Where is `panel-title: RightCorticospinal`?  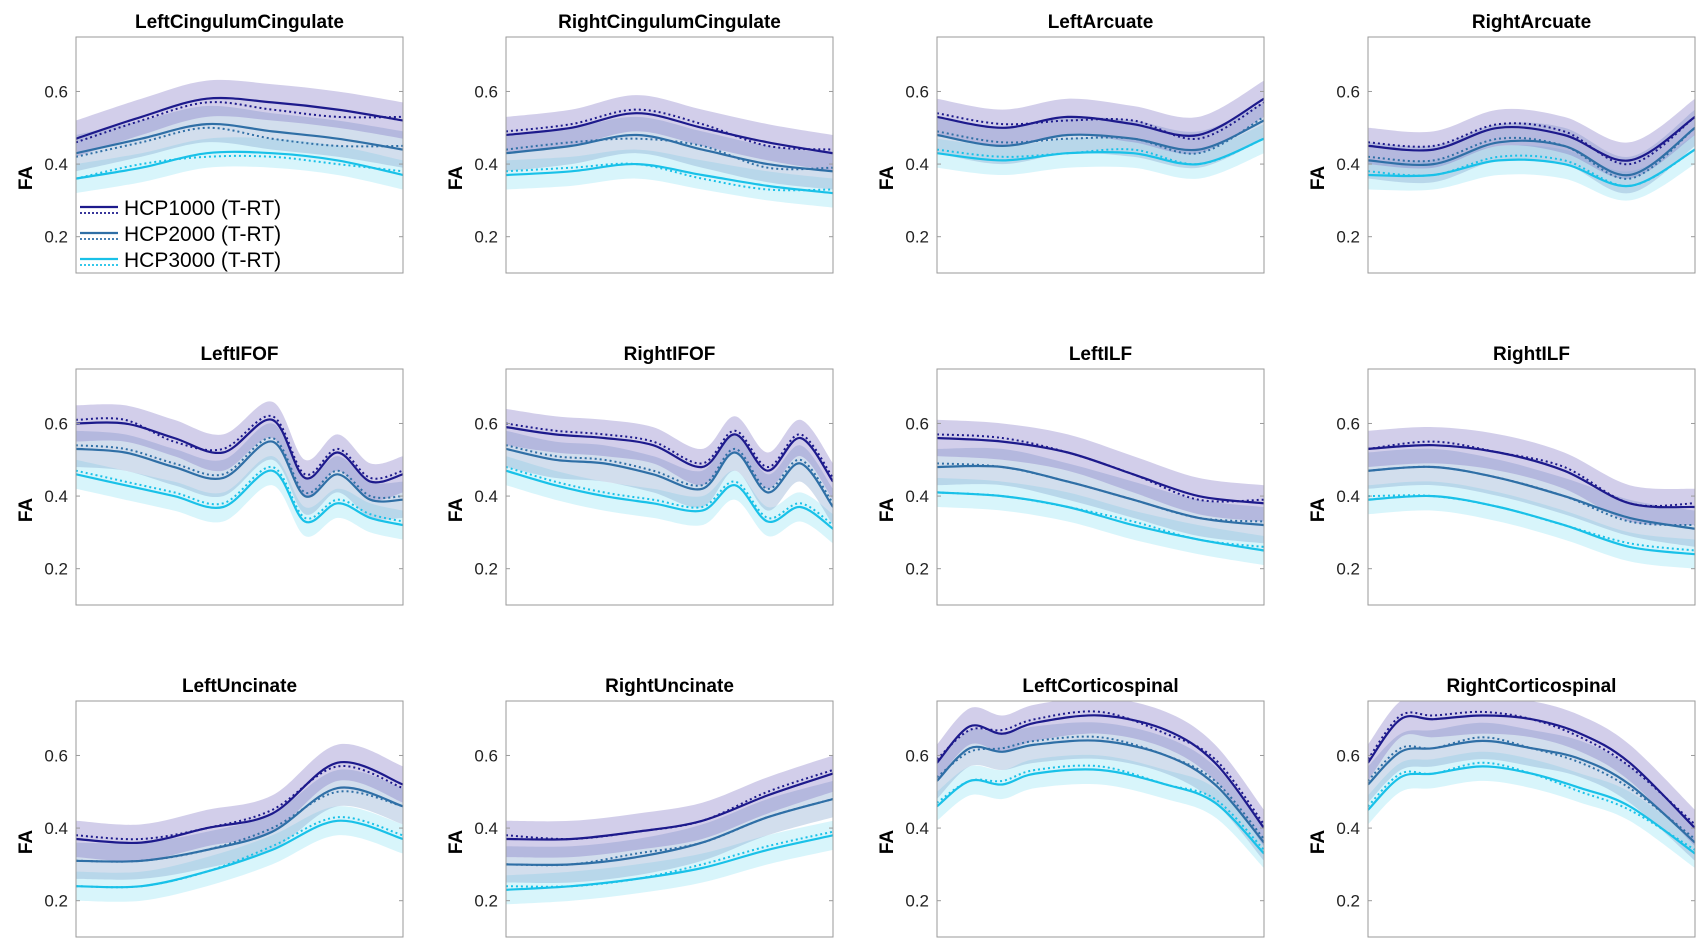
panel-title: RightCorticospinal is located at coordinates (1532, 686).